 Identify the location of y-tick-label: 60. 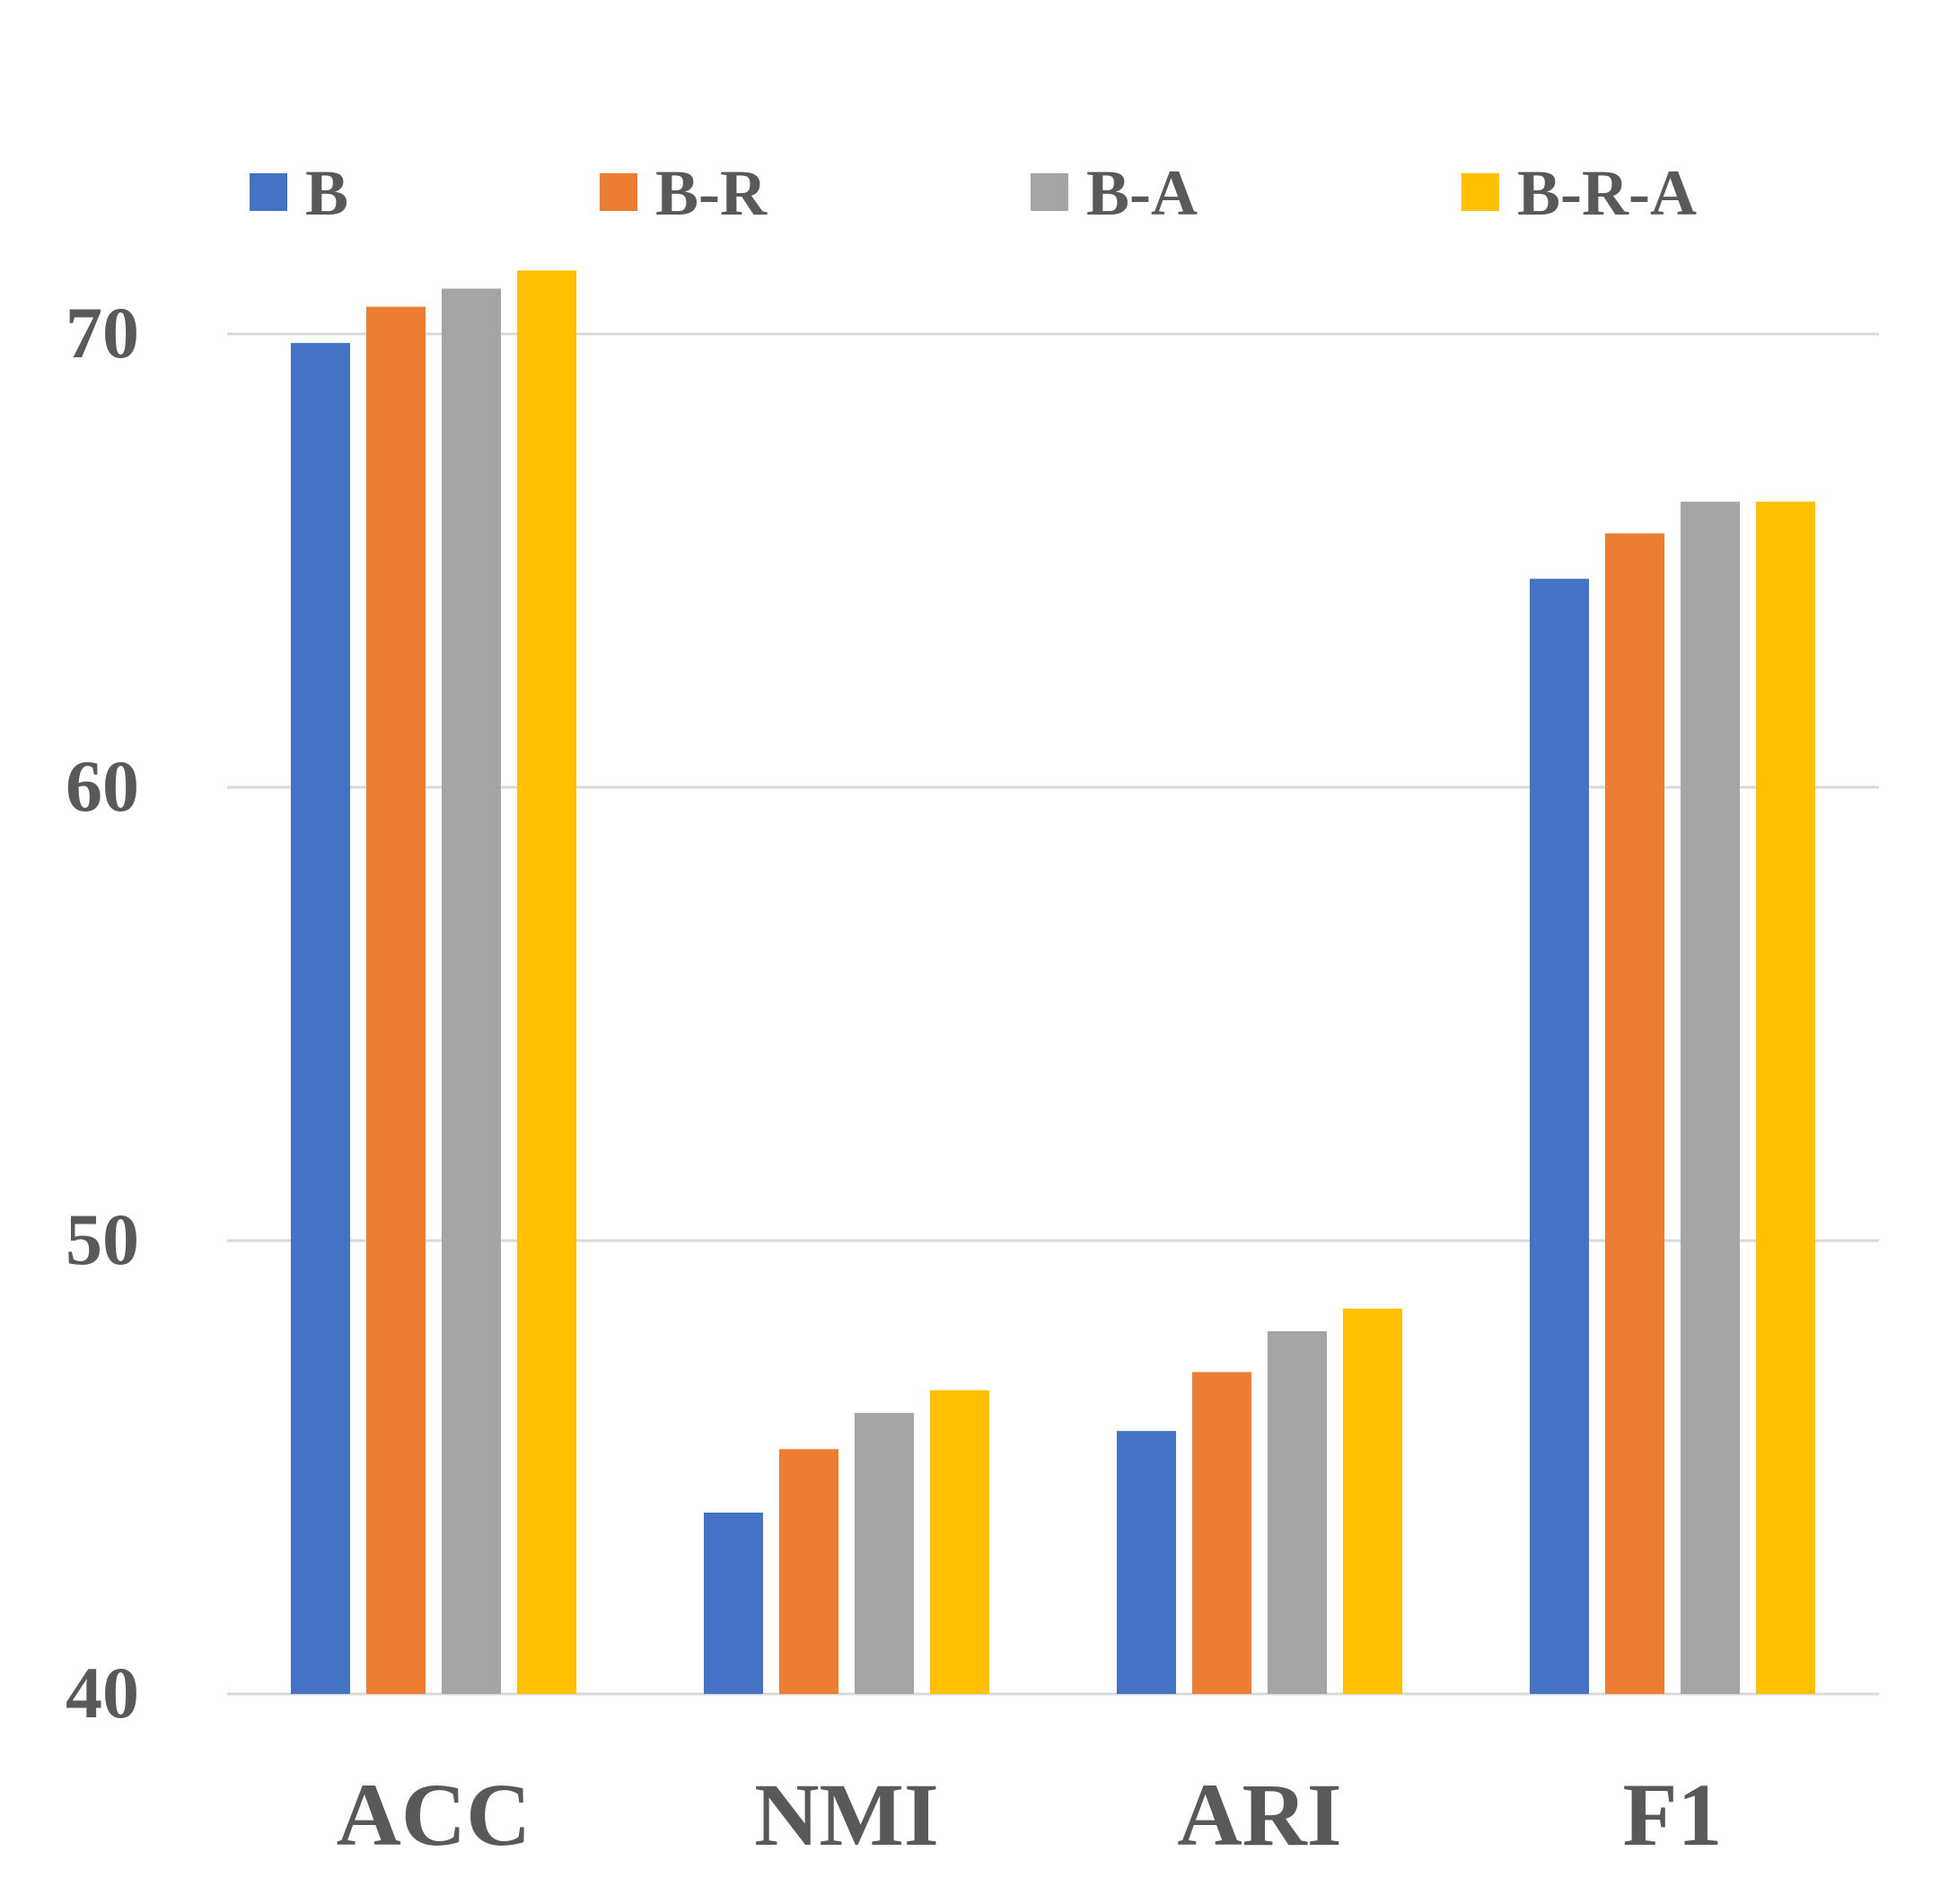
(102, 786).